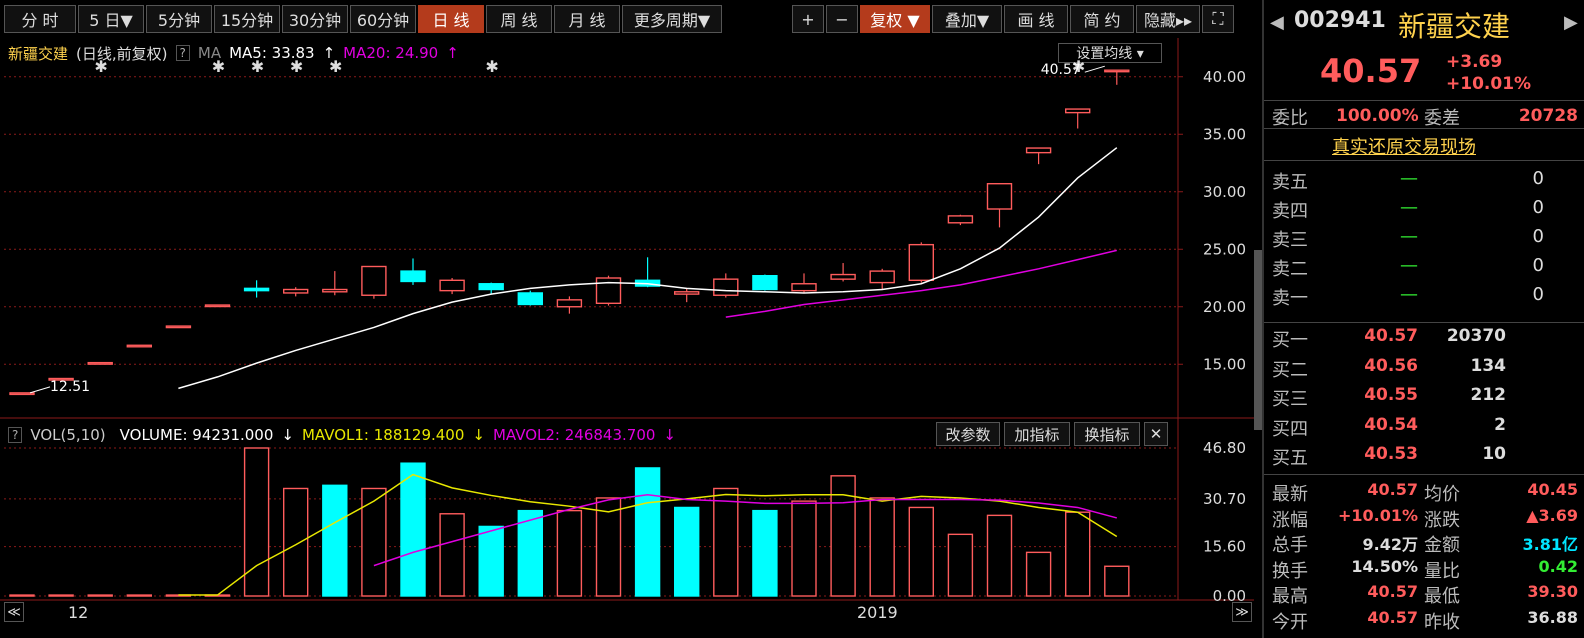 The image size is (1584, 638). What do you see at coordinates (1290, 571) in the screenshot?
I see `stat-label: 换手` at bounding box center [1290, 571].